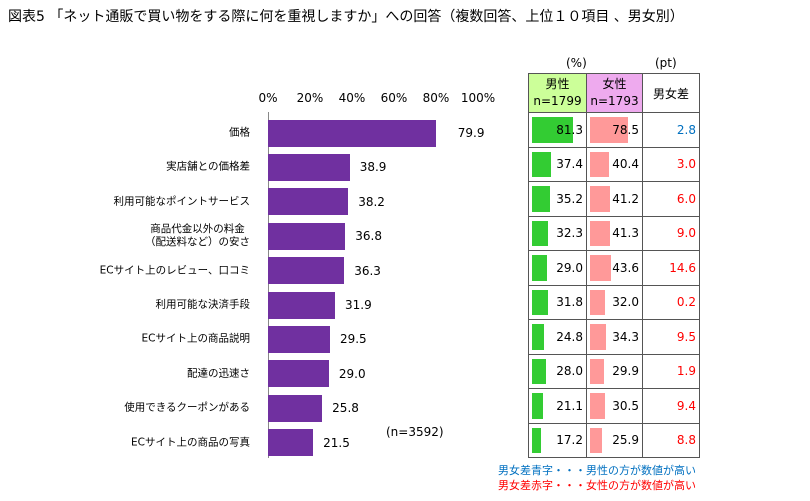 This screenshot has height=501, width=810. Describe the element at coordinates (569, 405) in the screenshot. I see `male-value: 21.1` at that location.